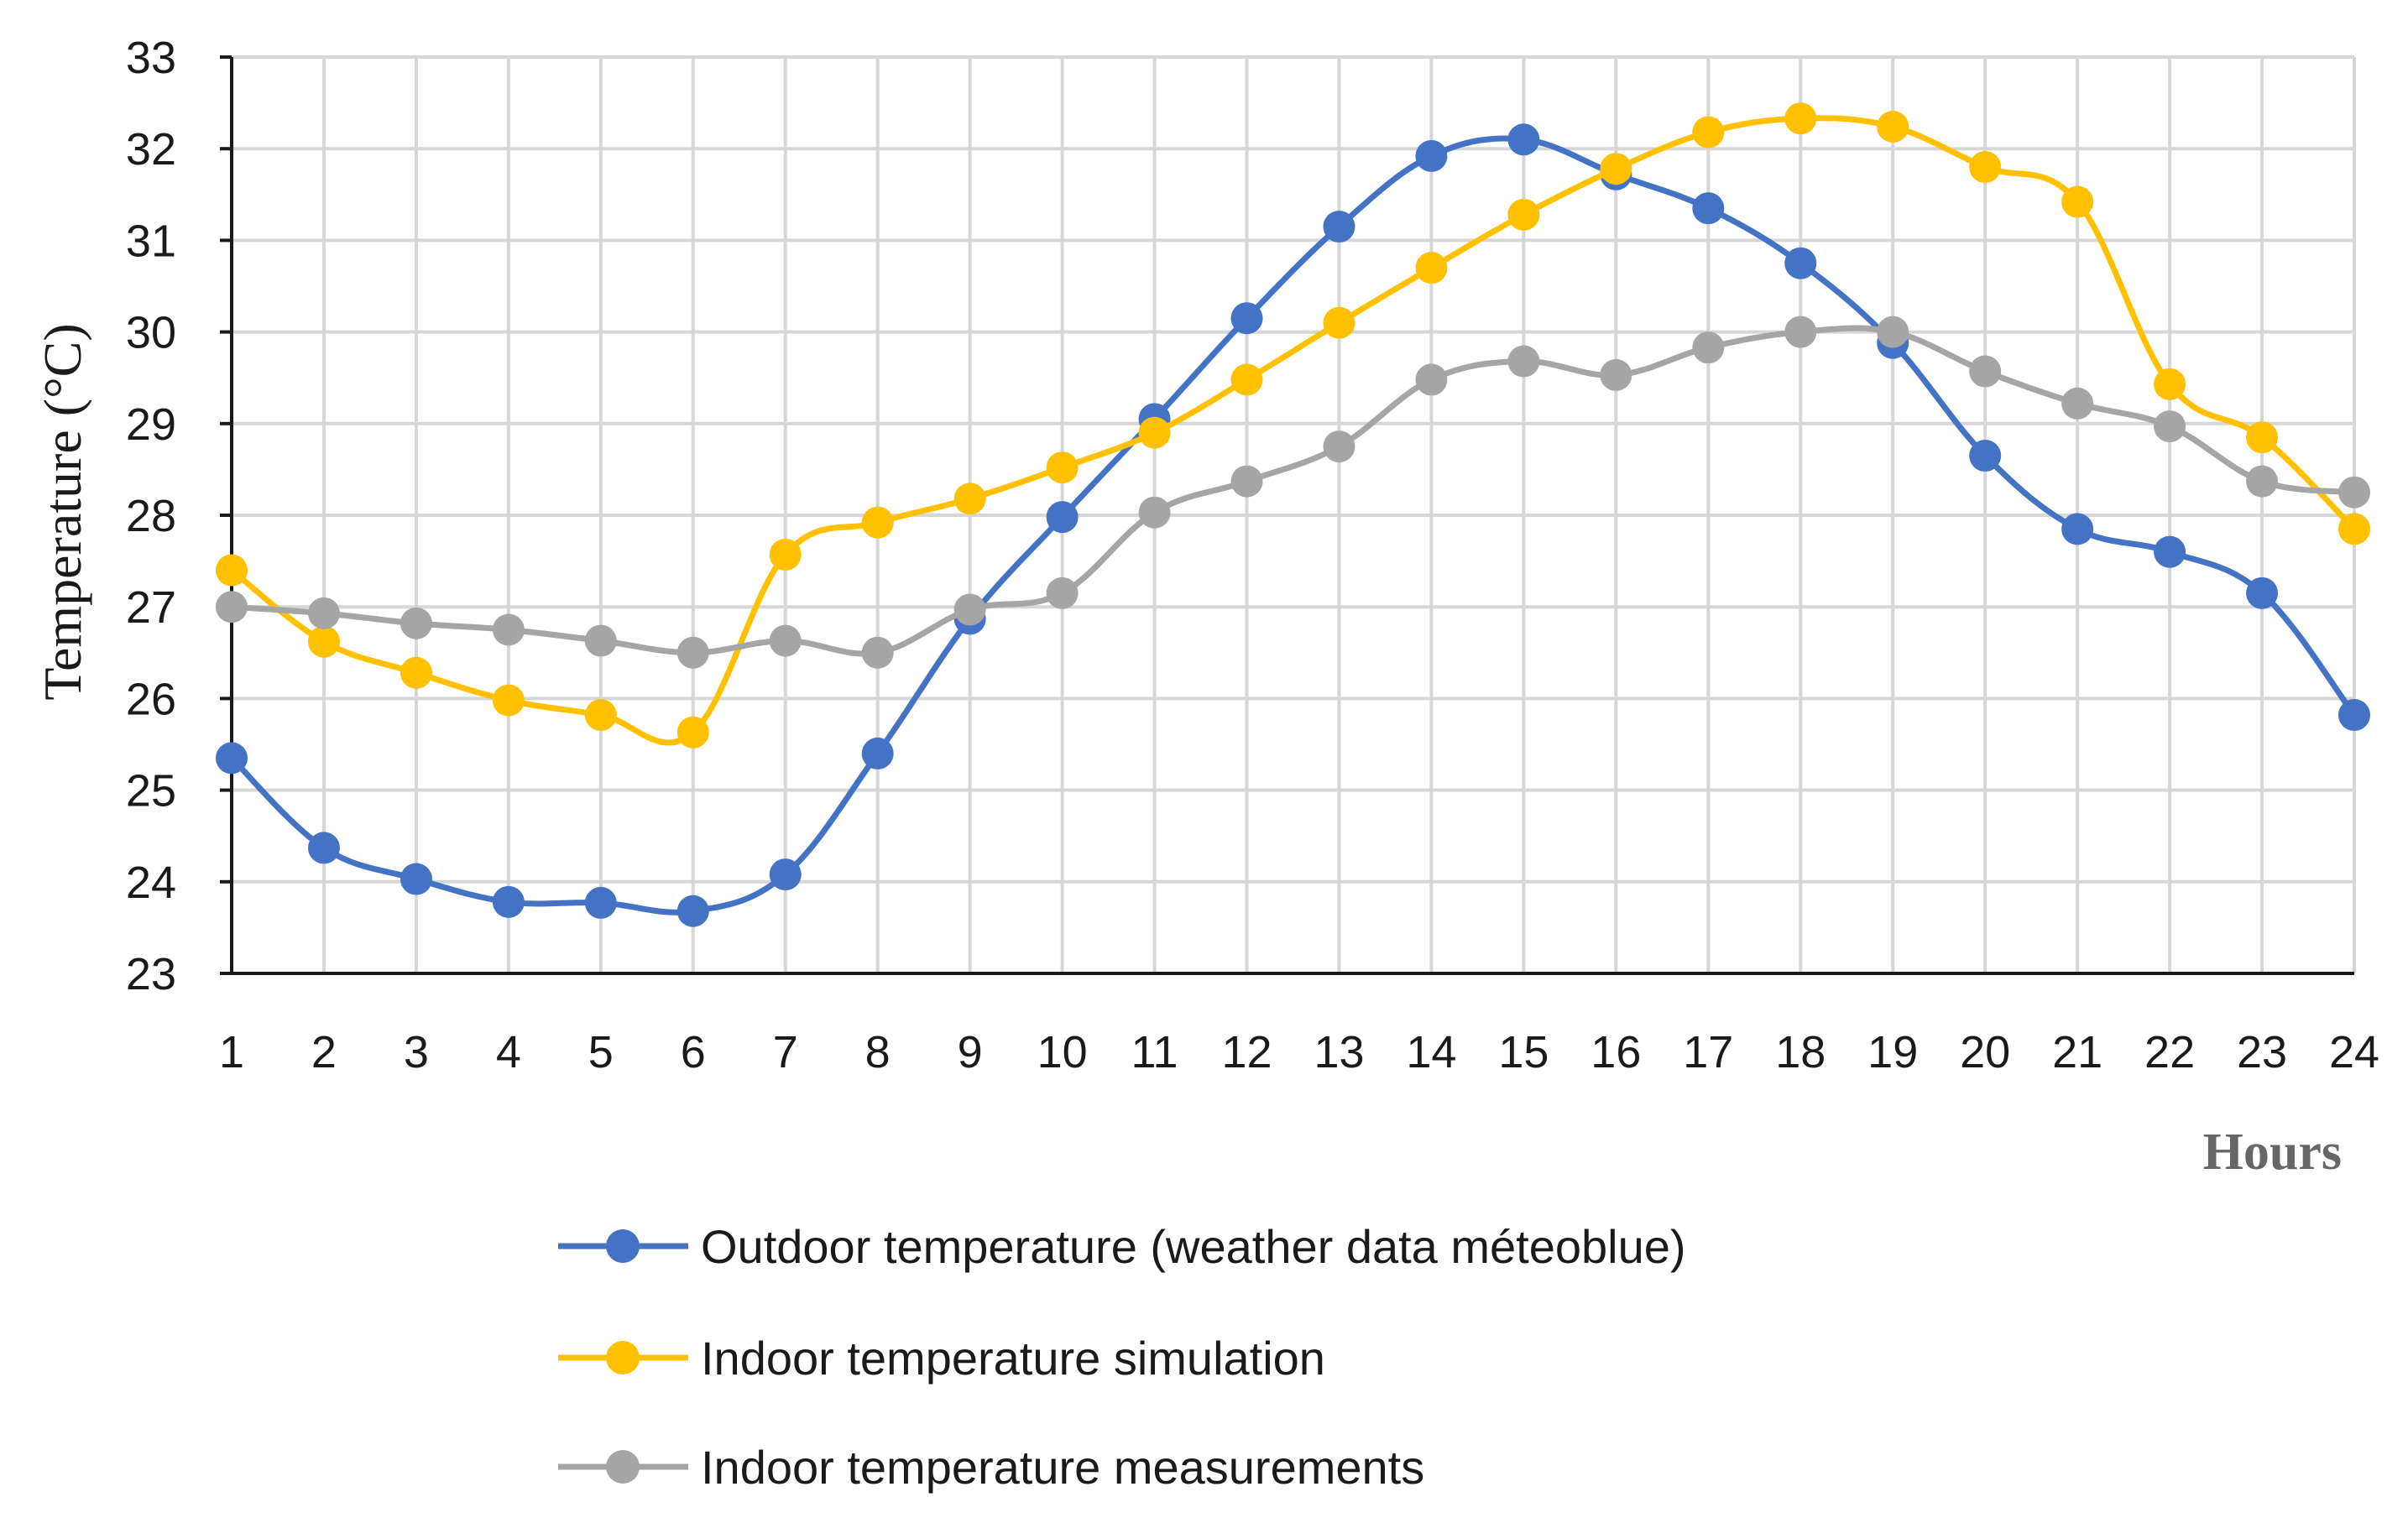 This screenshot has width=2408, height=1518. Describe the element at coordinates (151, 241) in the screenshot. I see `y-tick-label: 31` at that location.